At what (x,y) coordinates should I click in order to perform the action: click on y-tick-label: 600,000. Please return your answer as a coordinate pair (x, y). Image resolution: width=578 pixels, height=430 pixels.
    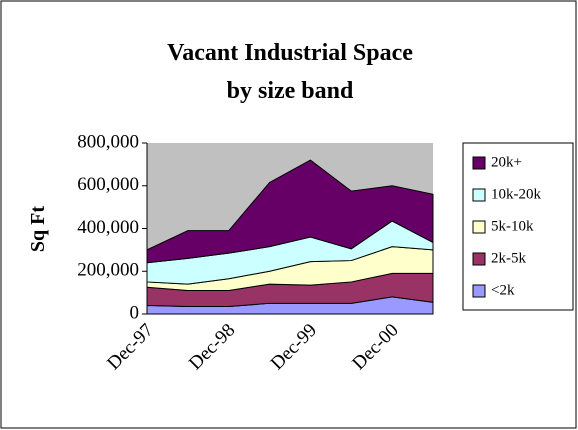
    Looking at the image, I should click on (108, 184).